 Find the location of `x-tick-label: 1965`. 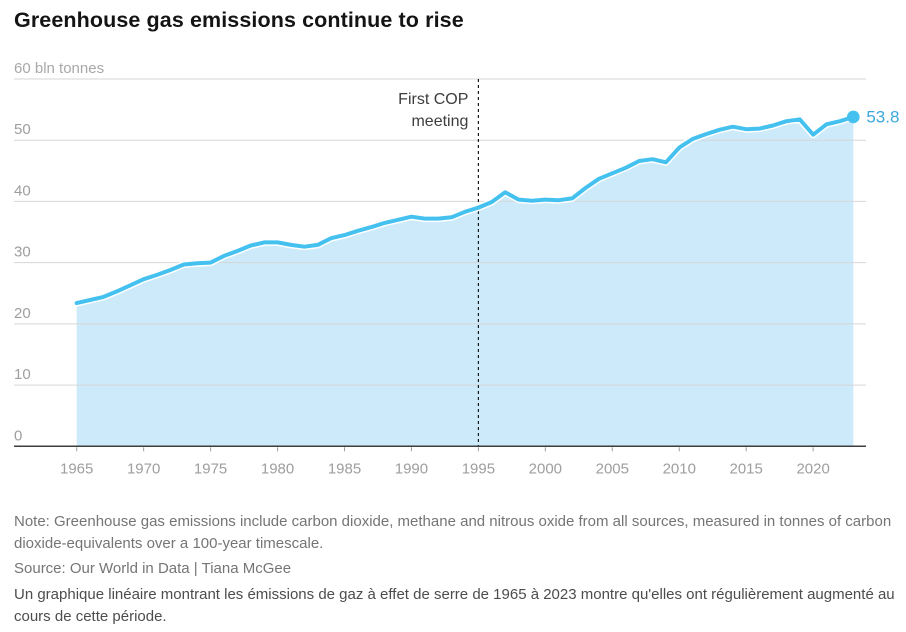

x-tick-label: 1965 is located at coordinates (76, 468).